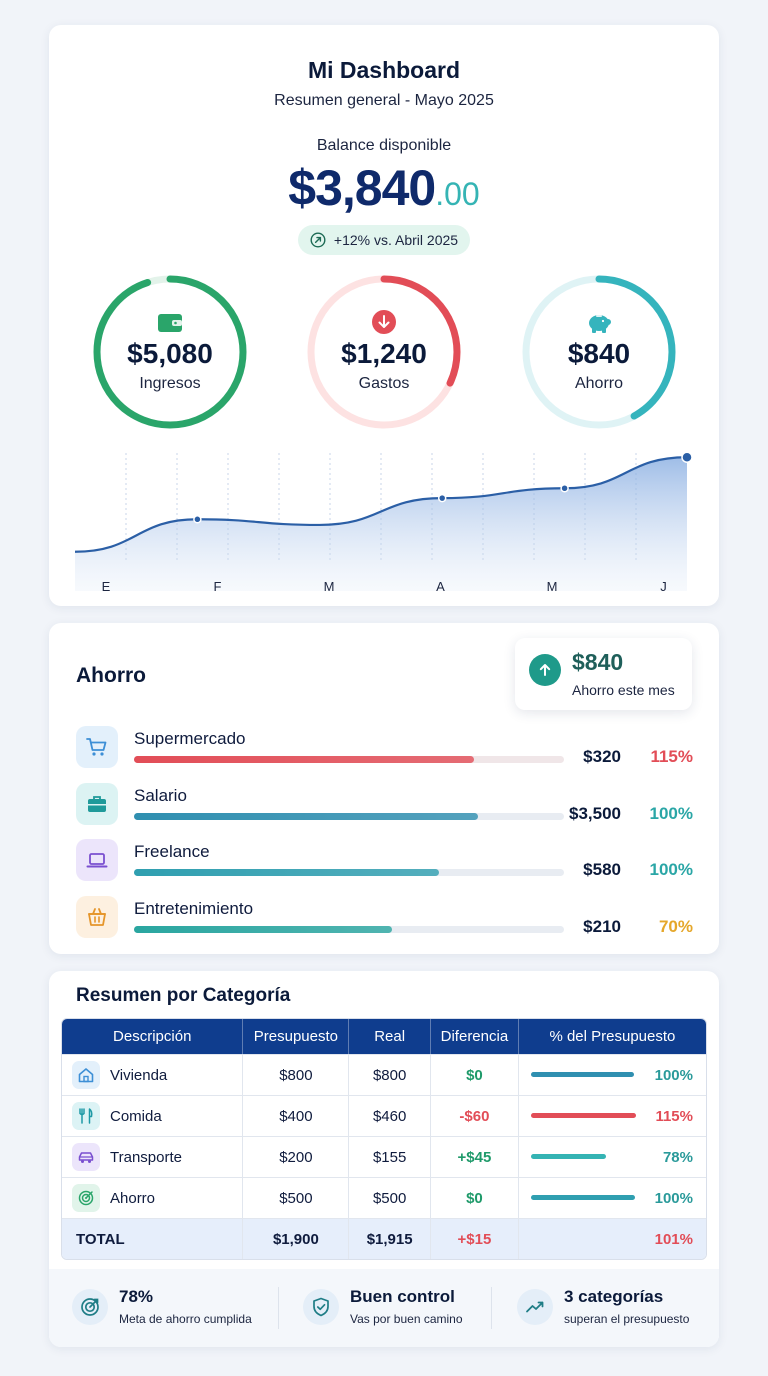  Describe the element at coordinates (349, 929) in the screenshot. I see `savings-item-track` at that location.